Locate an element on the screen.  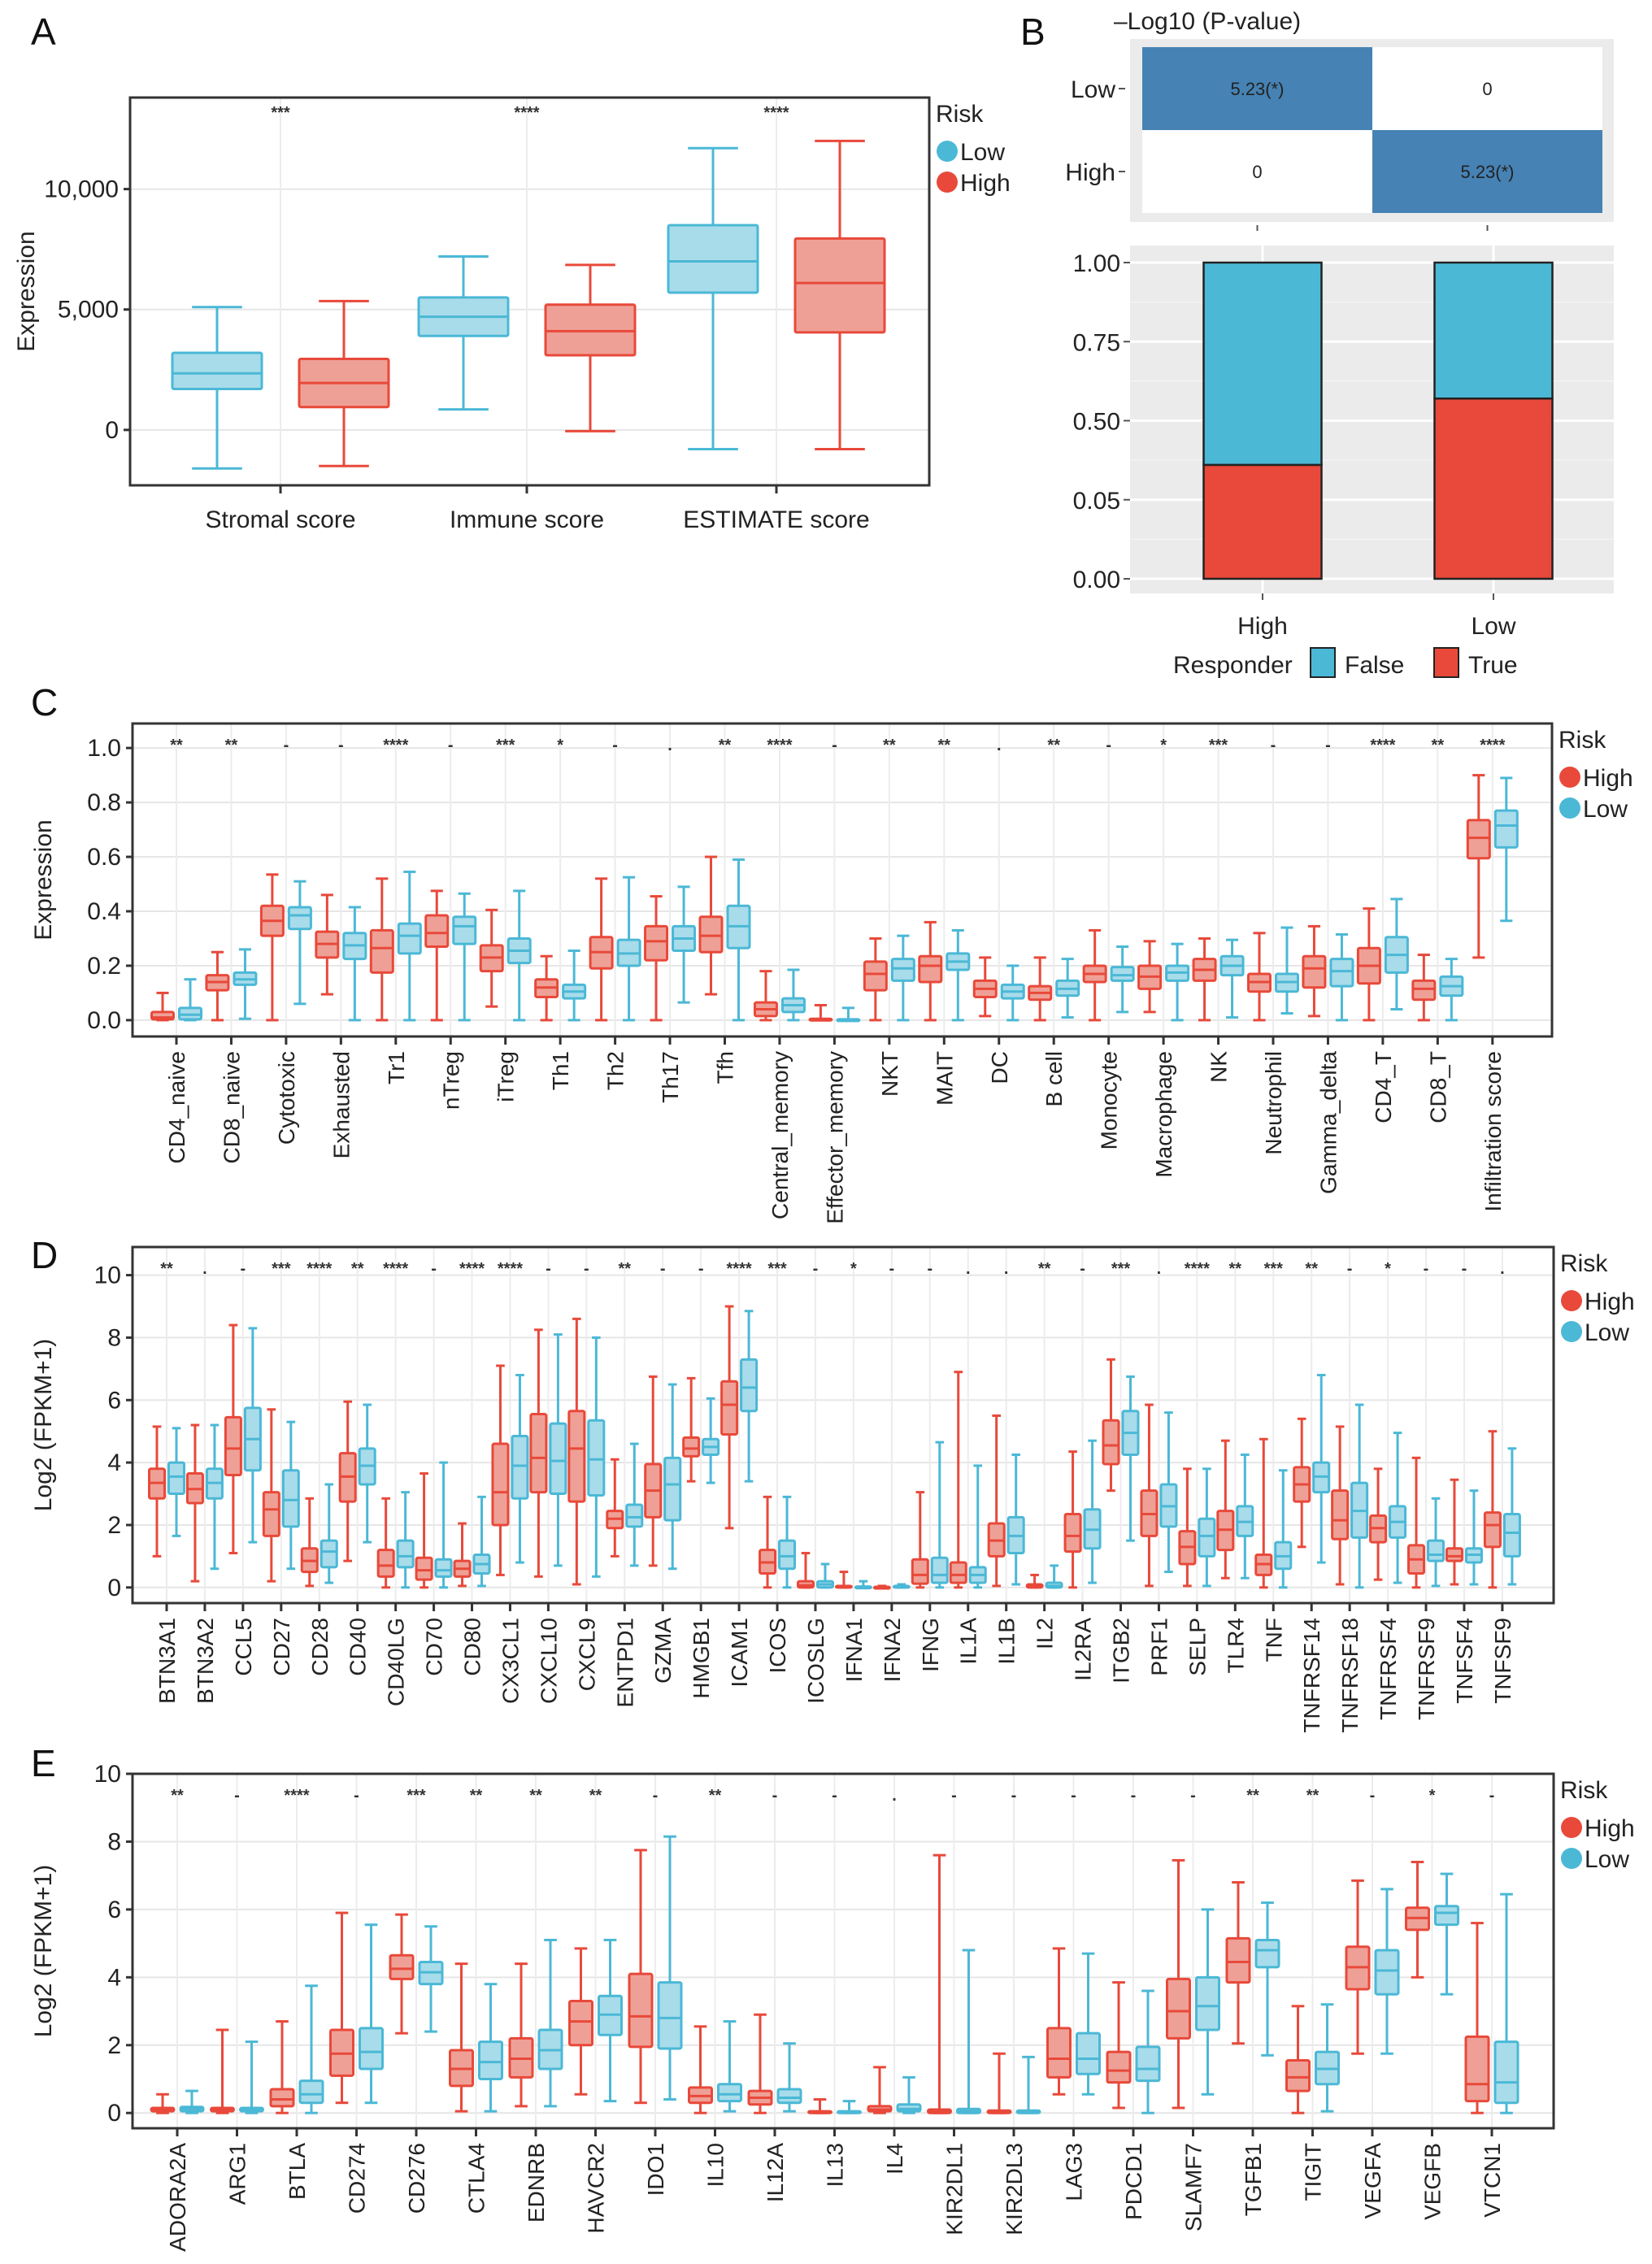
x-tick-label: Tr1 is located at coordinates (396, 1067).